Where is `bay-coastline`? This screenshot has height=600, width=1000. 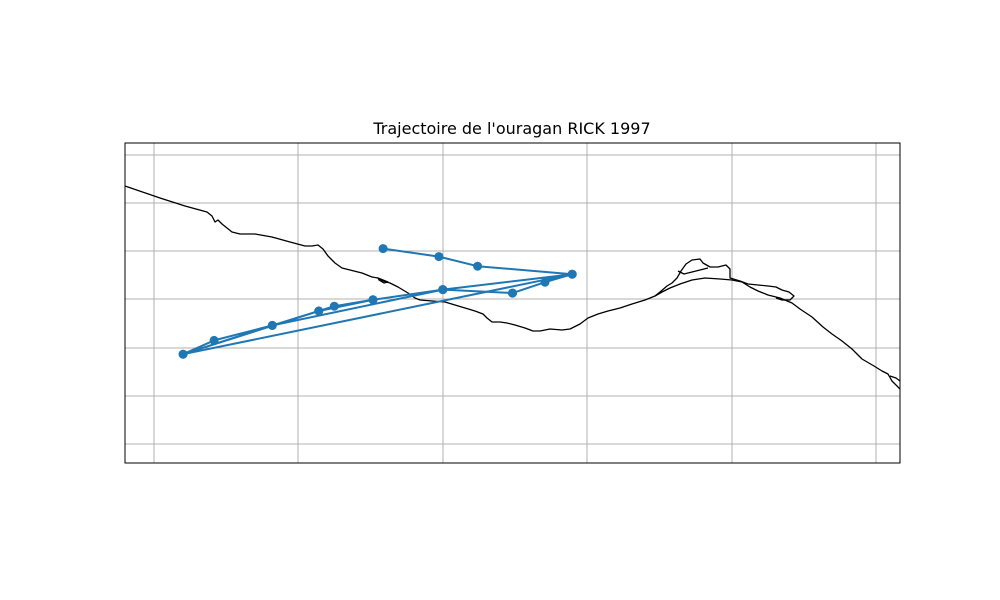
bay-coastline is located at coordinates (724, 279).